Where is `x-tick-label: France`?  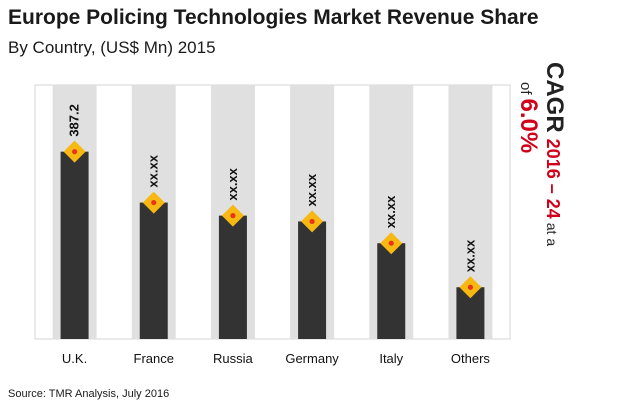 x-tick-label: France is located at coordinates (154, 358).